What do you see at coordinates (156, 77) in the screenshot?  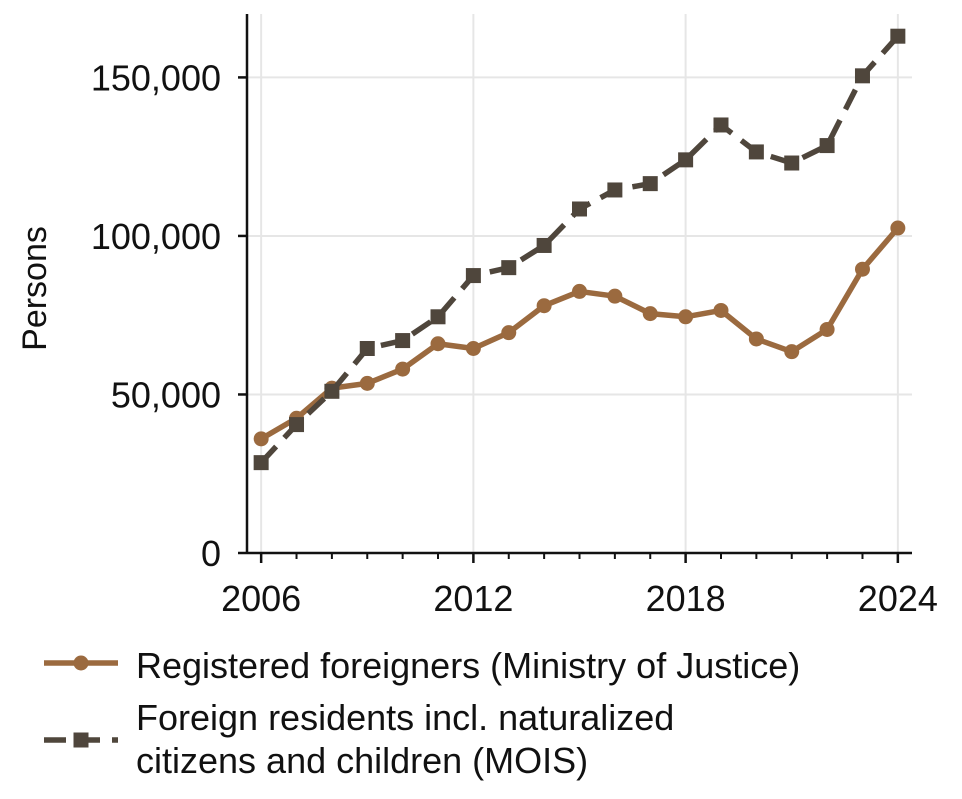 I see `y-tick-label: 150,000` at bounding box center [156, 77].